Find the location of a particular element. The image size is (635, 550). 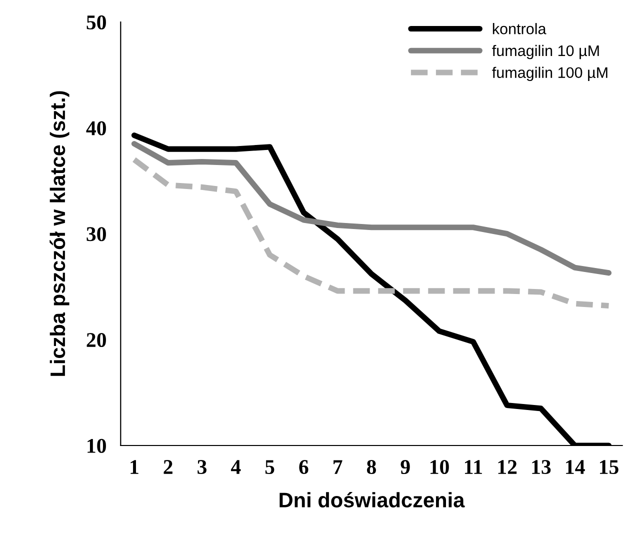

y-tick-label: 10 is located at coordinates (97, 445).